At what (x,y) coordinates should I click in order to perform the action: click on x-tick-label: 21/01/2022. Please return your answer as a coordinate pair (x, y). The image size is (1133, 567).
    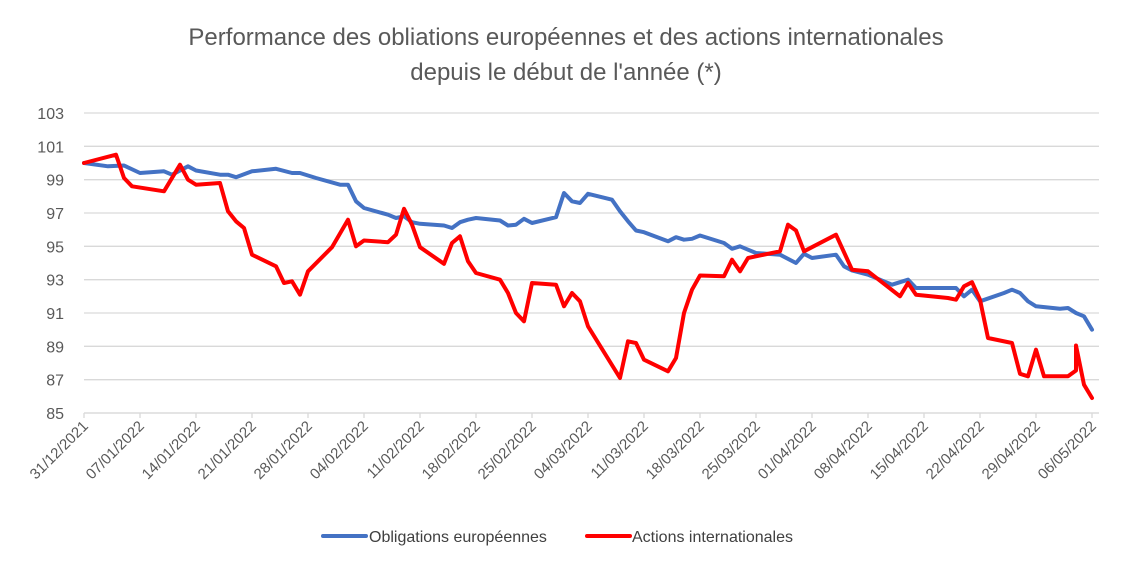
    Looking at the image, I should click on (227, 450).